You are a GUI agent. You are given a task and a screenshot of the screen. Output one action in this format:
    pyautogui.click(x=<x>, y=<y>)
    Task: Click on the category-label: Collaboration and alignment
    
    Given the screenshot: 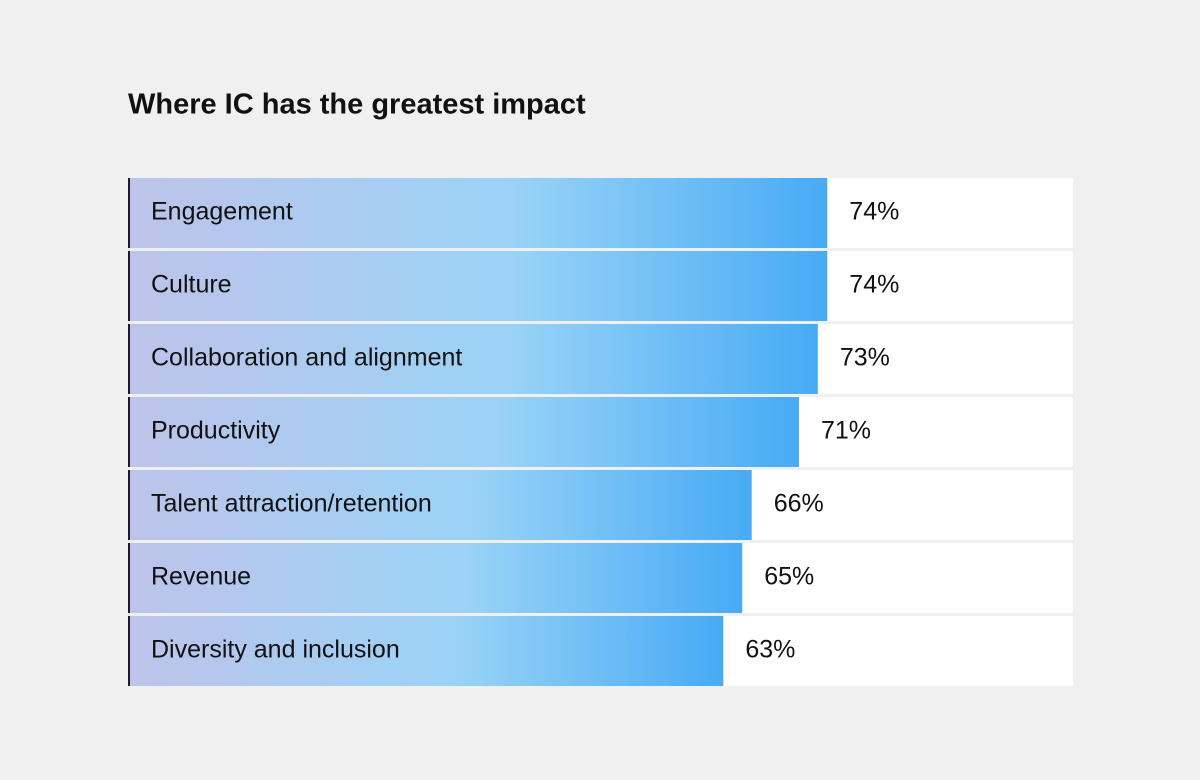 What is the action you would take?
    pyautogui.click(x=306, y=358)
    